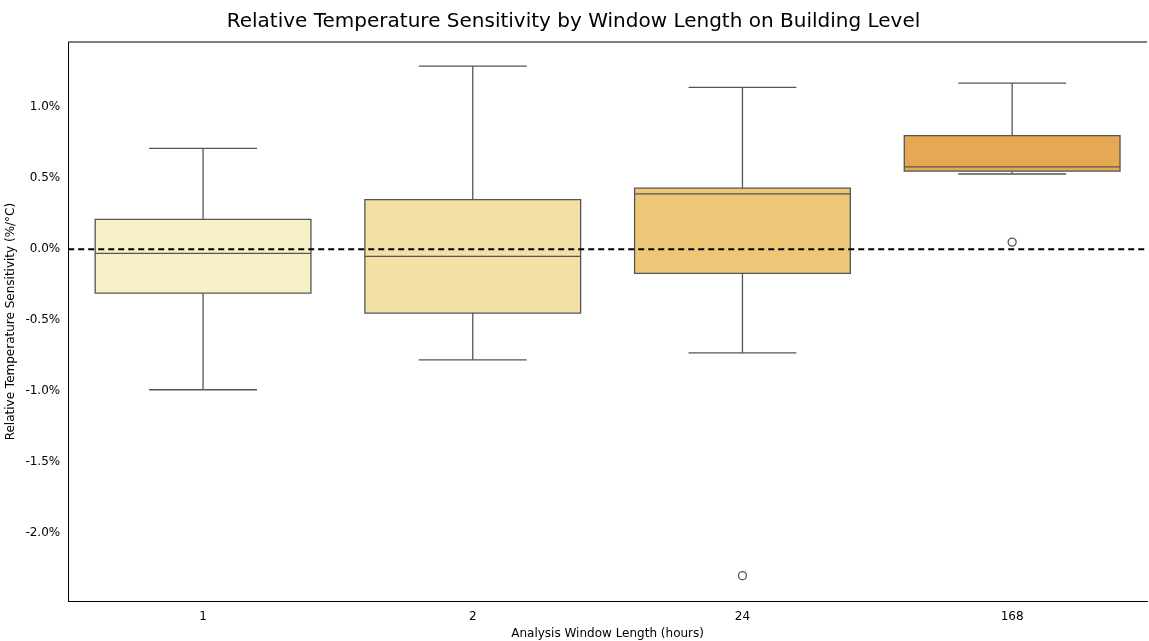 The width and height of the screenshot is (1149, 641). What do you see at coordinates (43, 390) in the screenshot?
I see `y-tick-label: -1.0%` at bounding box center [43, 390].